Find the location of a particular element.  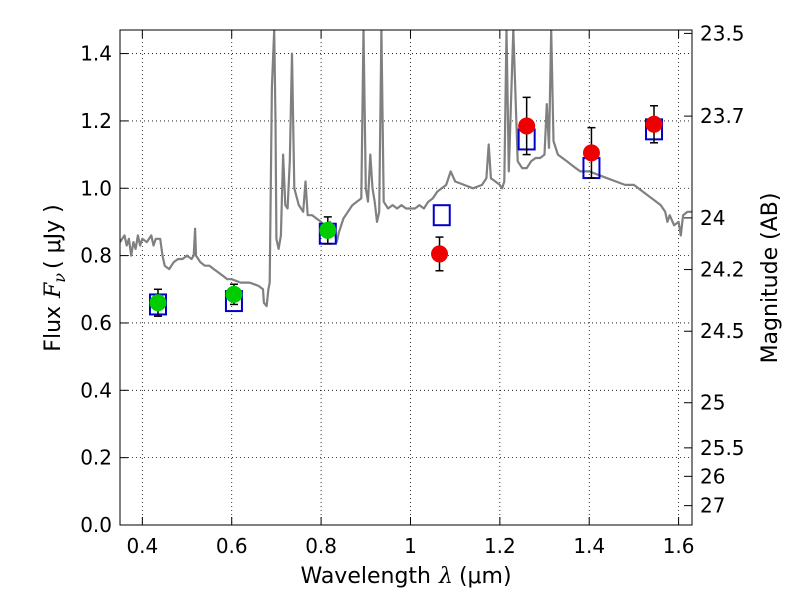

y-axis-label: FluxFν( μJy ) is located at coordinates (55, 277).